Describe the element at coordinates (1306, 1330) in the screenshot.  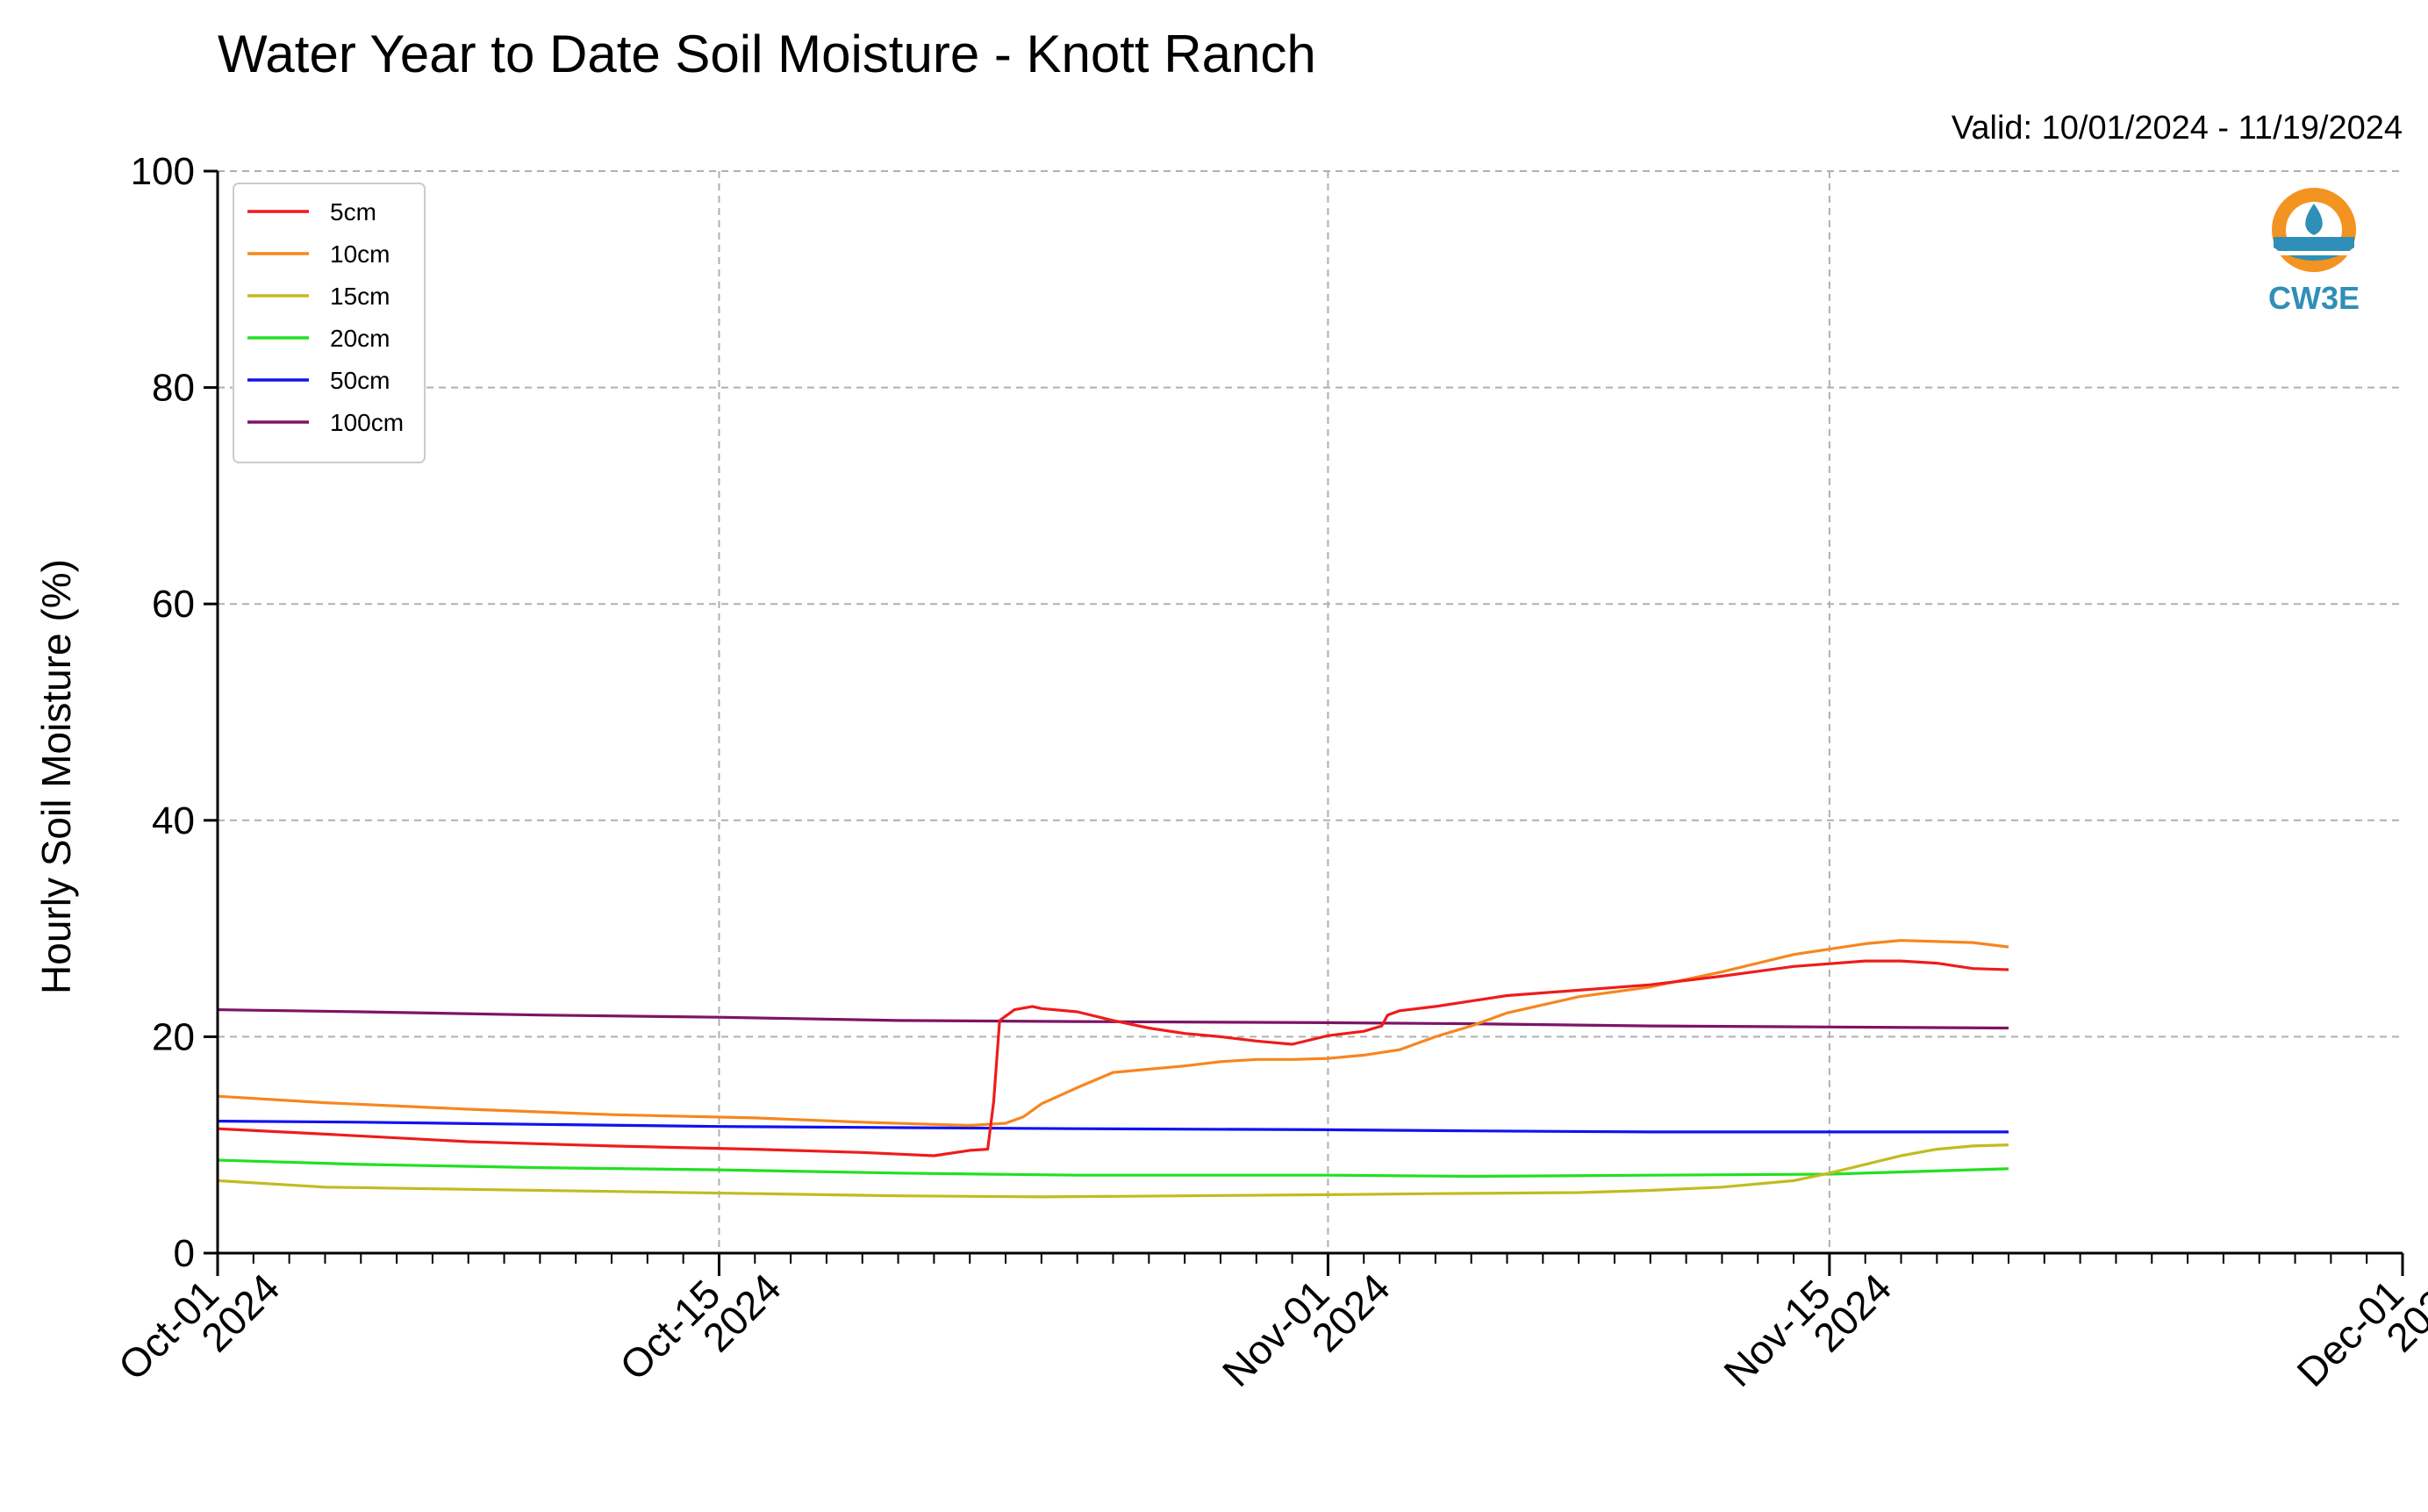
I see `x-tick-label: Nov-012024` at that location.